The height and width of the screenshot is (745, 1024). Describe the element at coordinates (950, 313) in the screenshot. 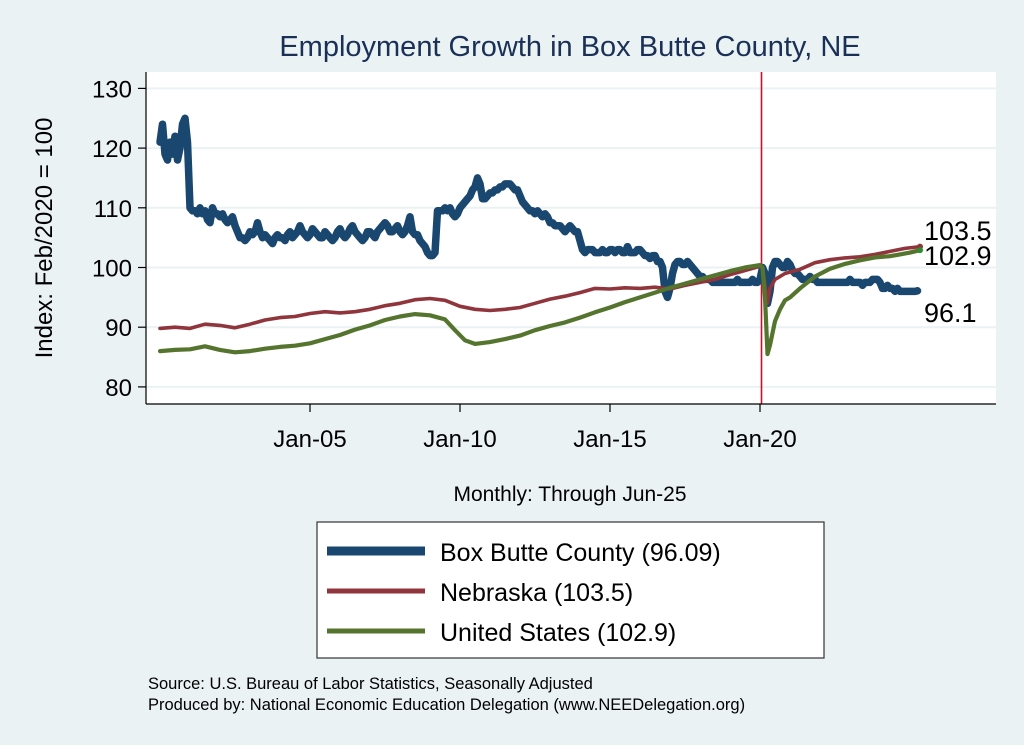

I see `end-label-box-butte-county: 96.1` at that location.